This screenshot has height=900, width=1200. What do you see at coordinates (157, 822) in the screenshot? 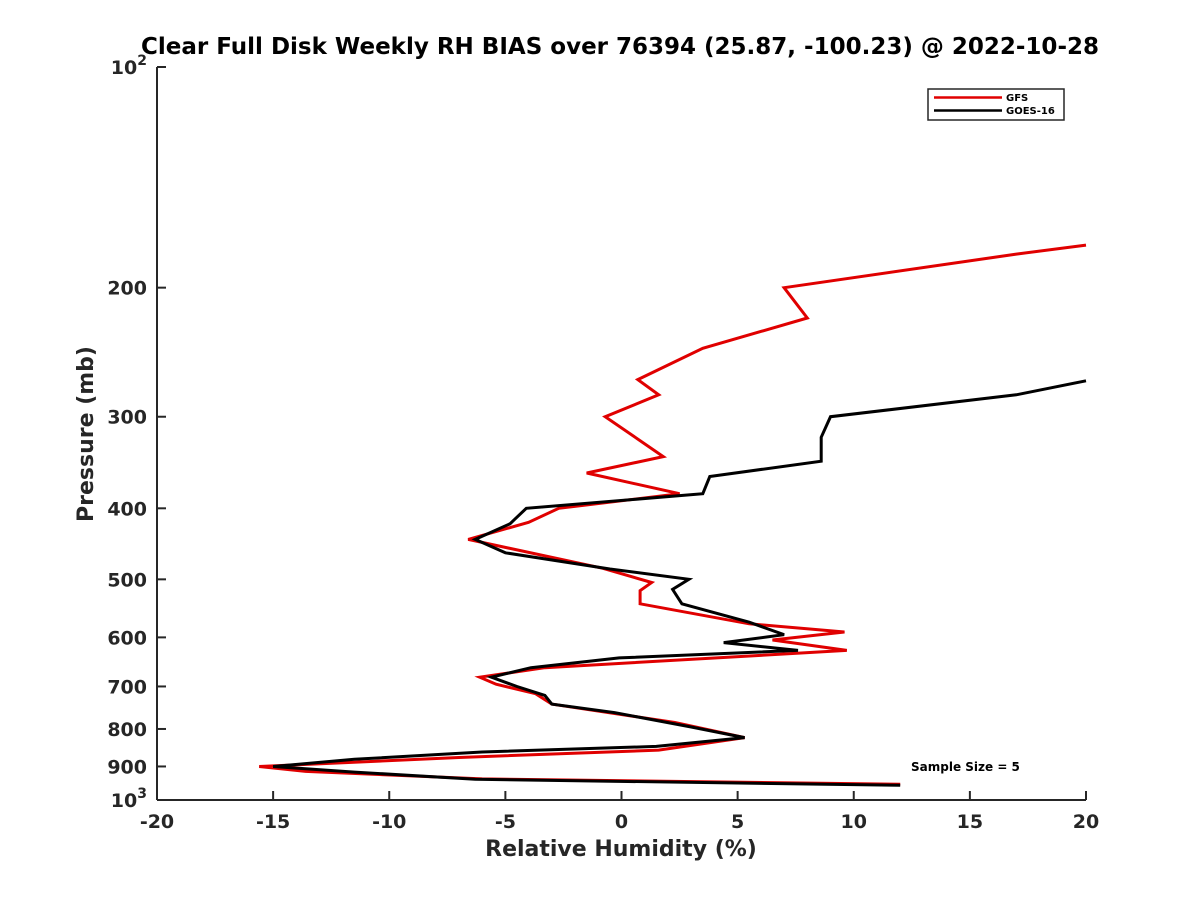
I see `x-tick-label: -20` at bounding box center [157, 822].